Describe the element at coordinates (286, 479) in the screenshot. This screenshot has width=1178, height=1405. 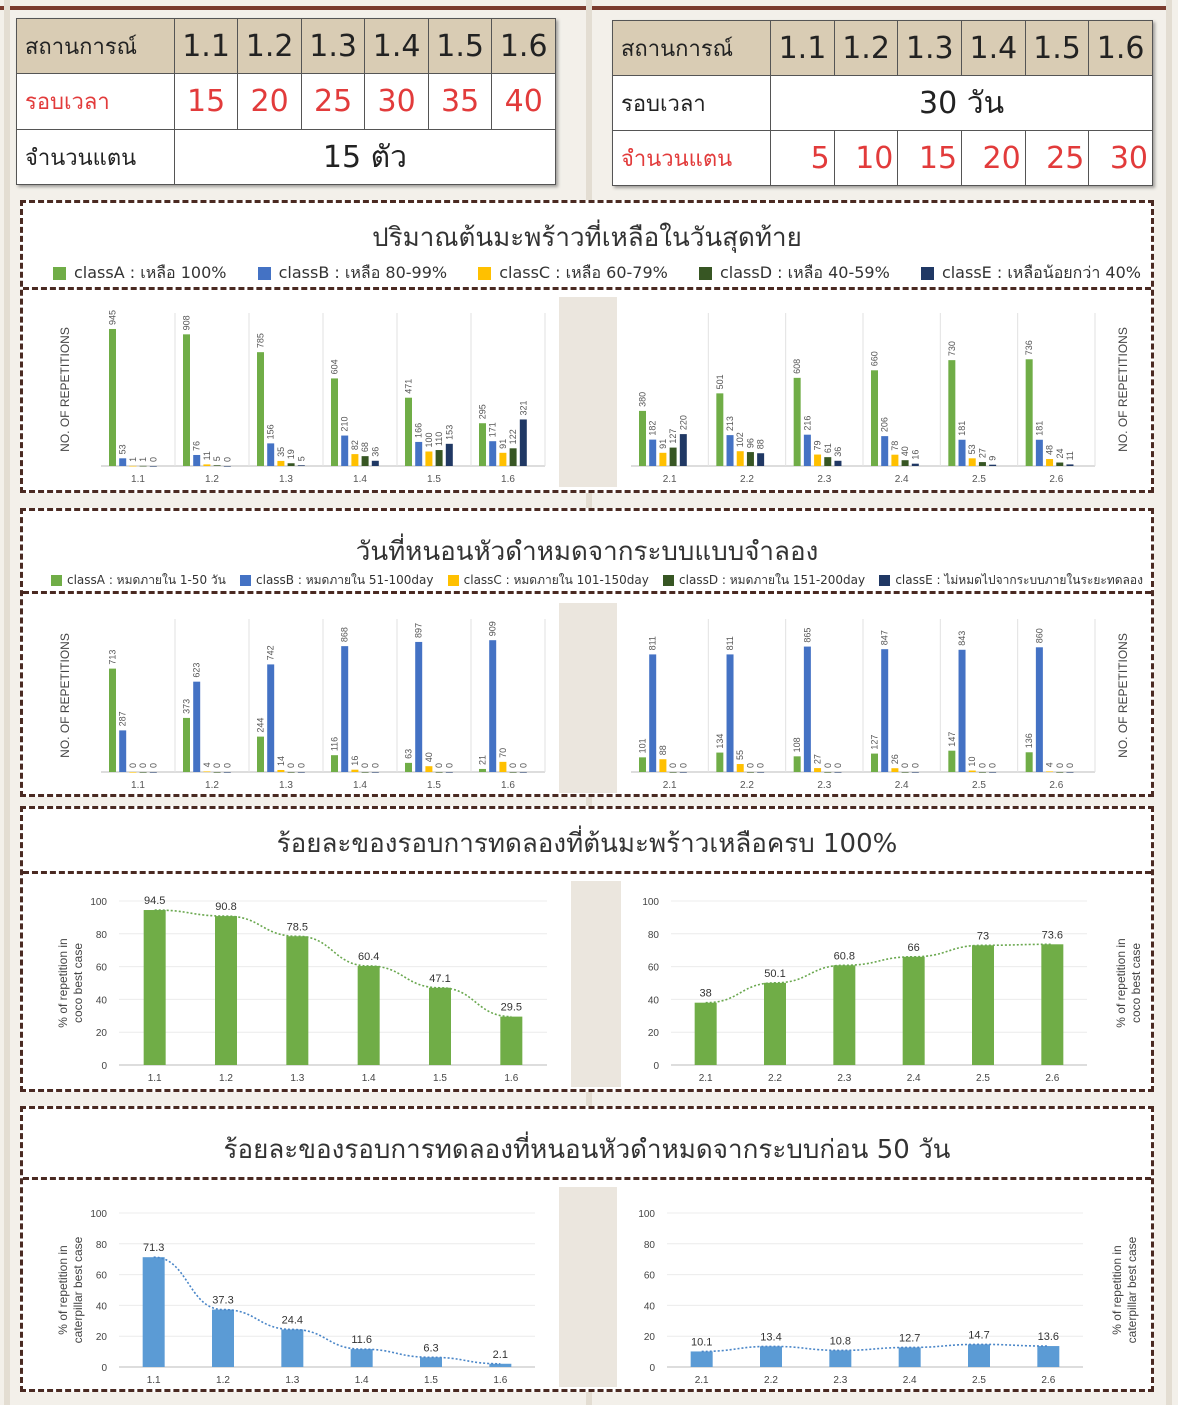
I see `x-tick-label: 1.3` at that location.